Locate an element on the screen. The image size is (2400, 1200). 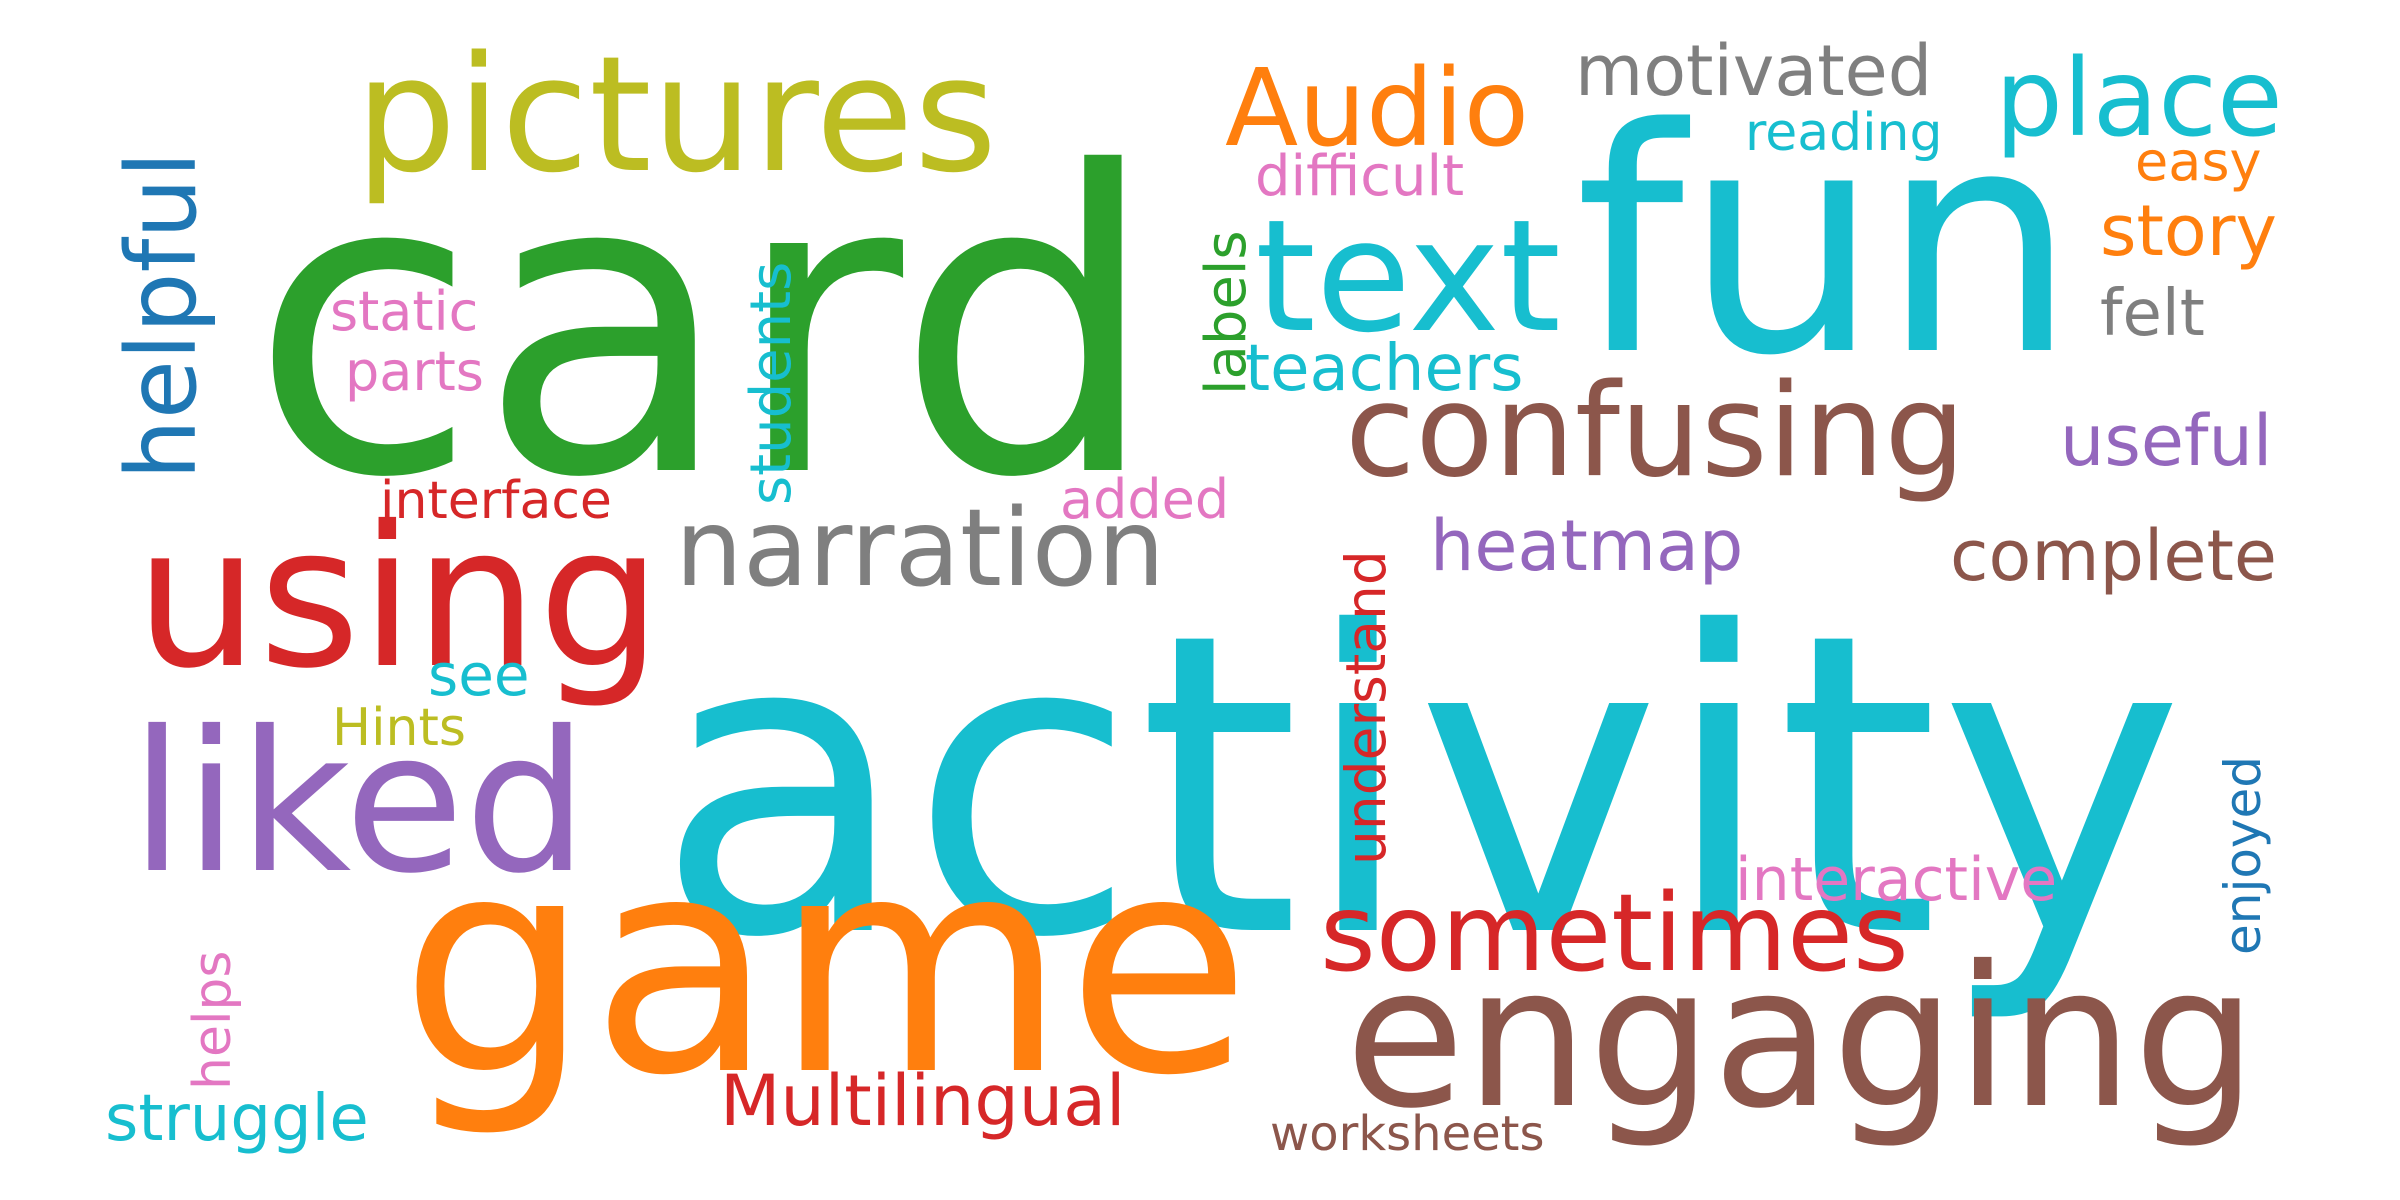
word-Multilingual: Multilingual is located at coordinates (923, 1101).